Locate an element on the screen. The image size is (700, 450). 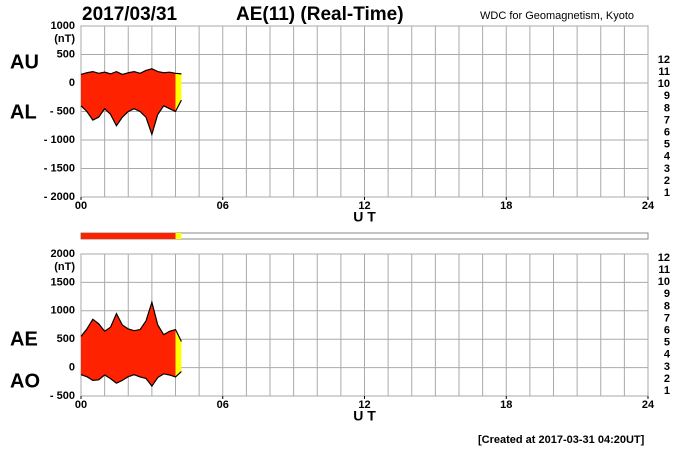
source: WDC for Geomagnetism, Kyoto is located at coordinates (557, 16).